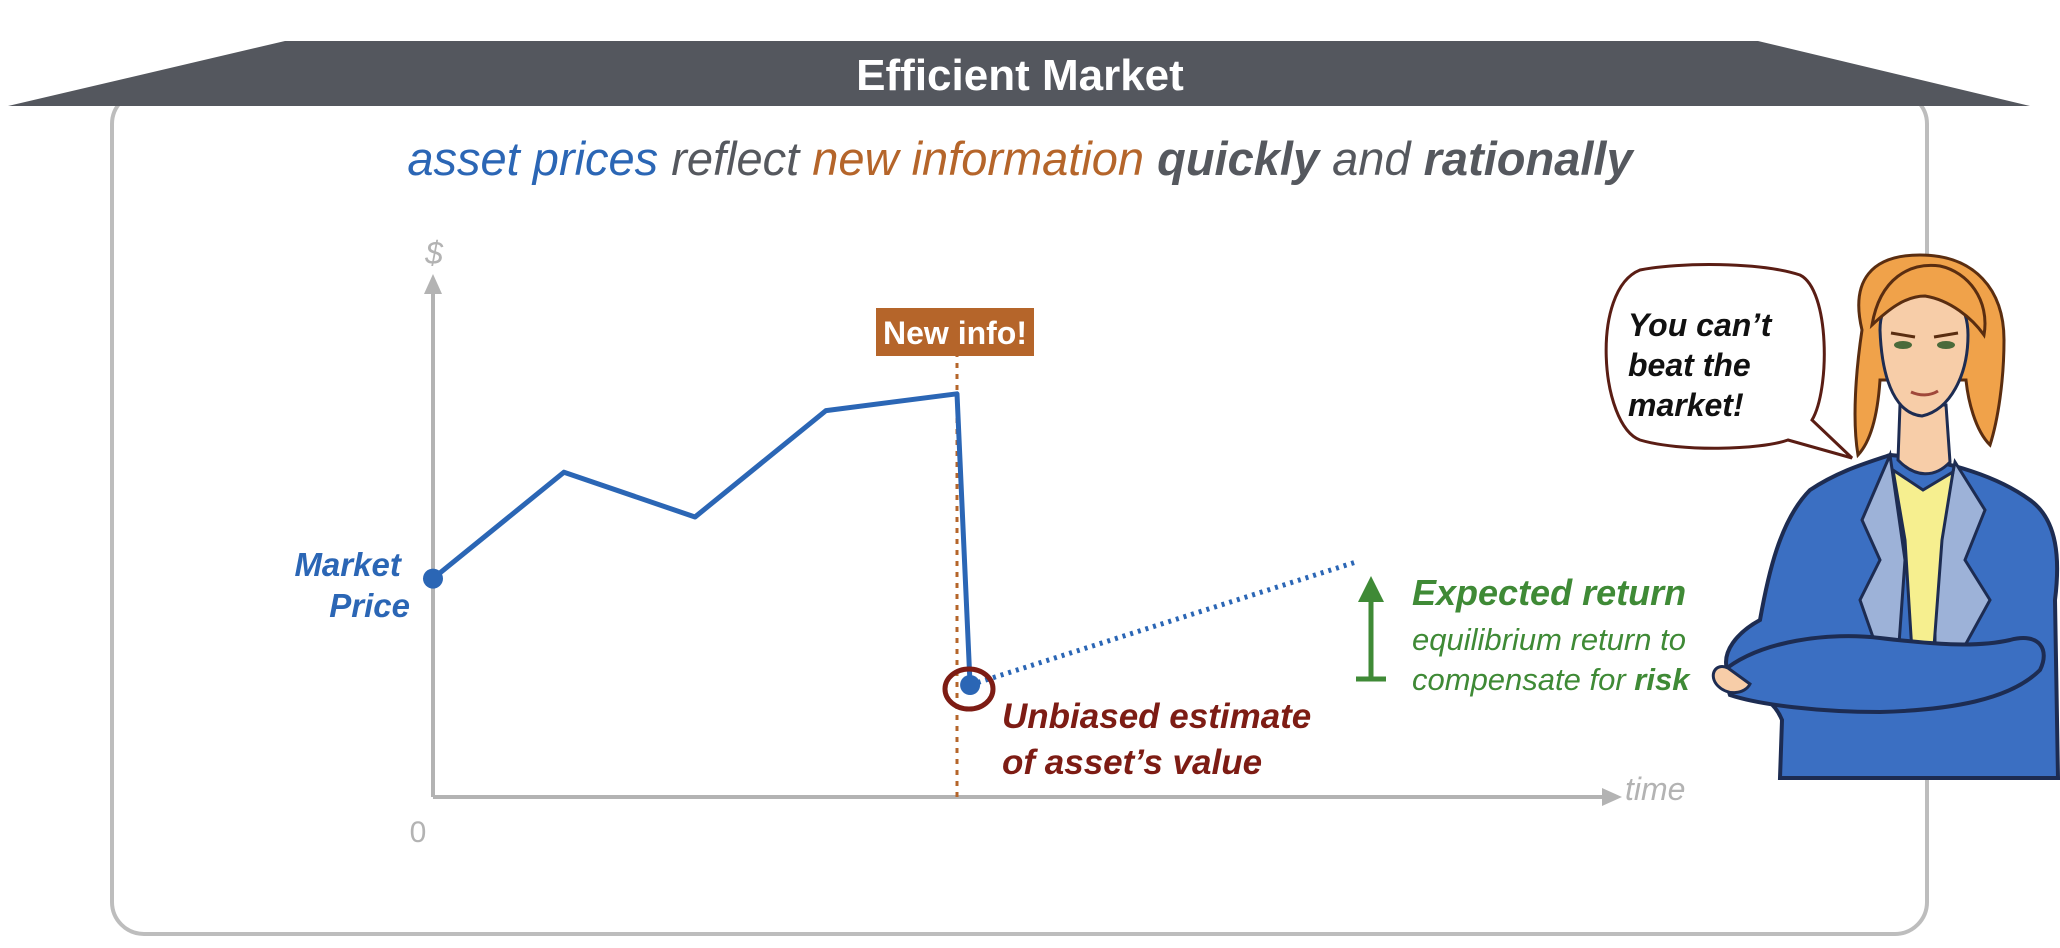  I want to click on origin-label: 0, so click(418, 832).